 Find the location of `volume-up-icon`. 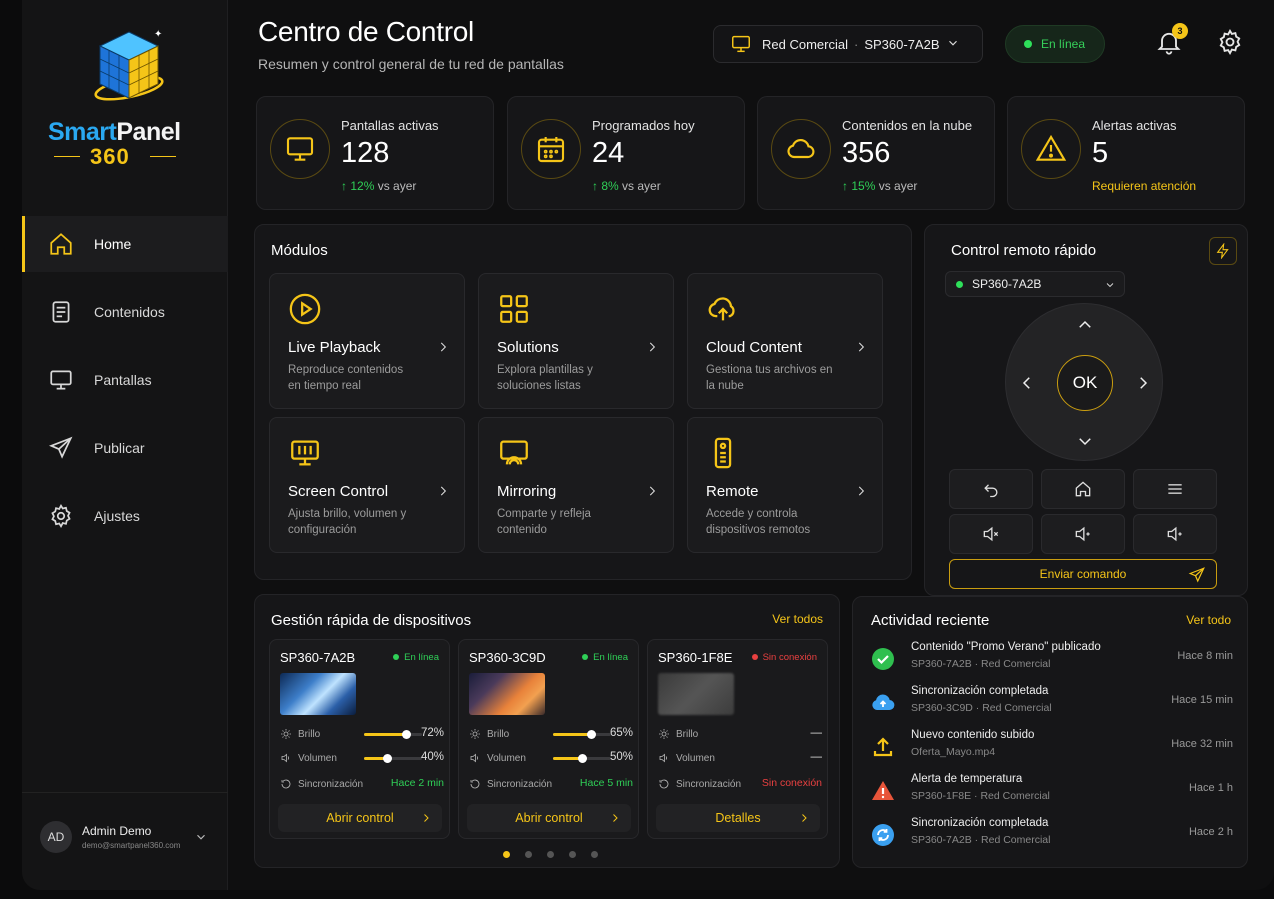

volume-up-icon is located at coordinates (1174, 534).